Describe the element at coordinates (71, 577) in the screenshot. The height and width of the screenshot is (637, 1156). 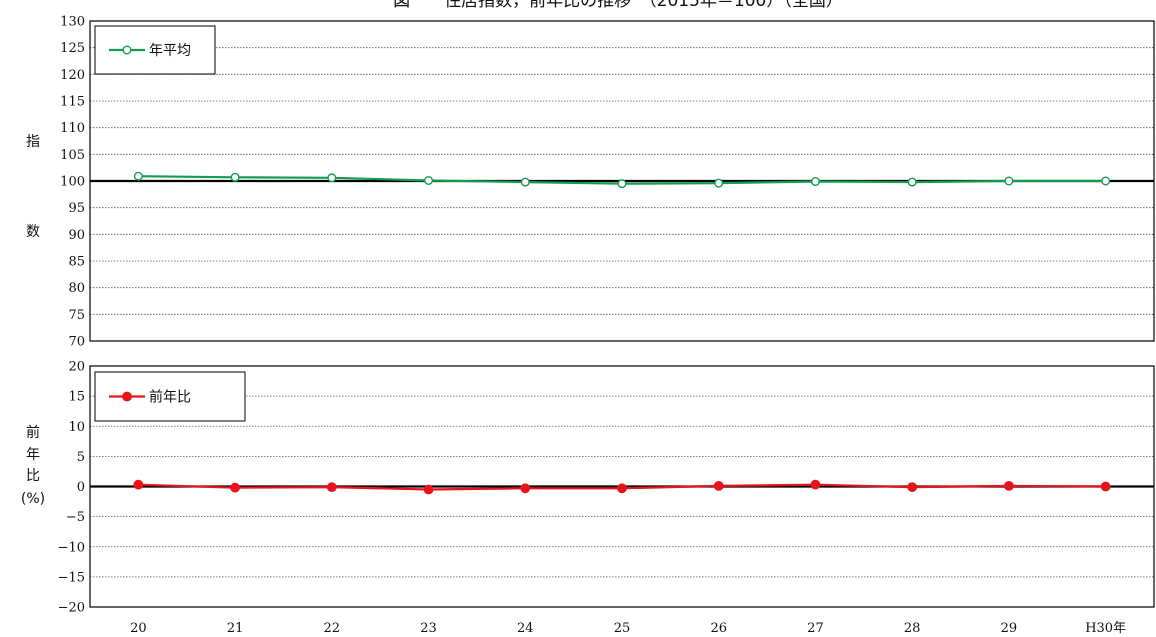
I see `y-tick-label-1-1: −15` at that location.